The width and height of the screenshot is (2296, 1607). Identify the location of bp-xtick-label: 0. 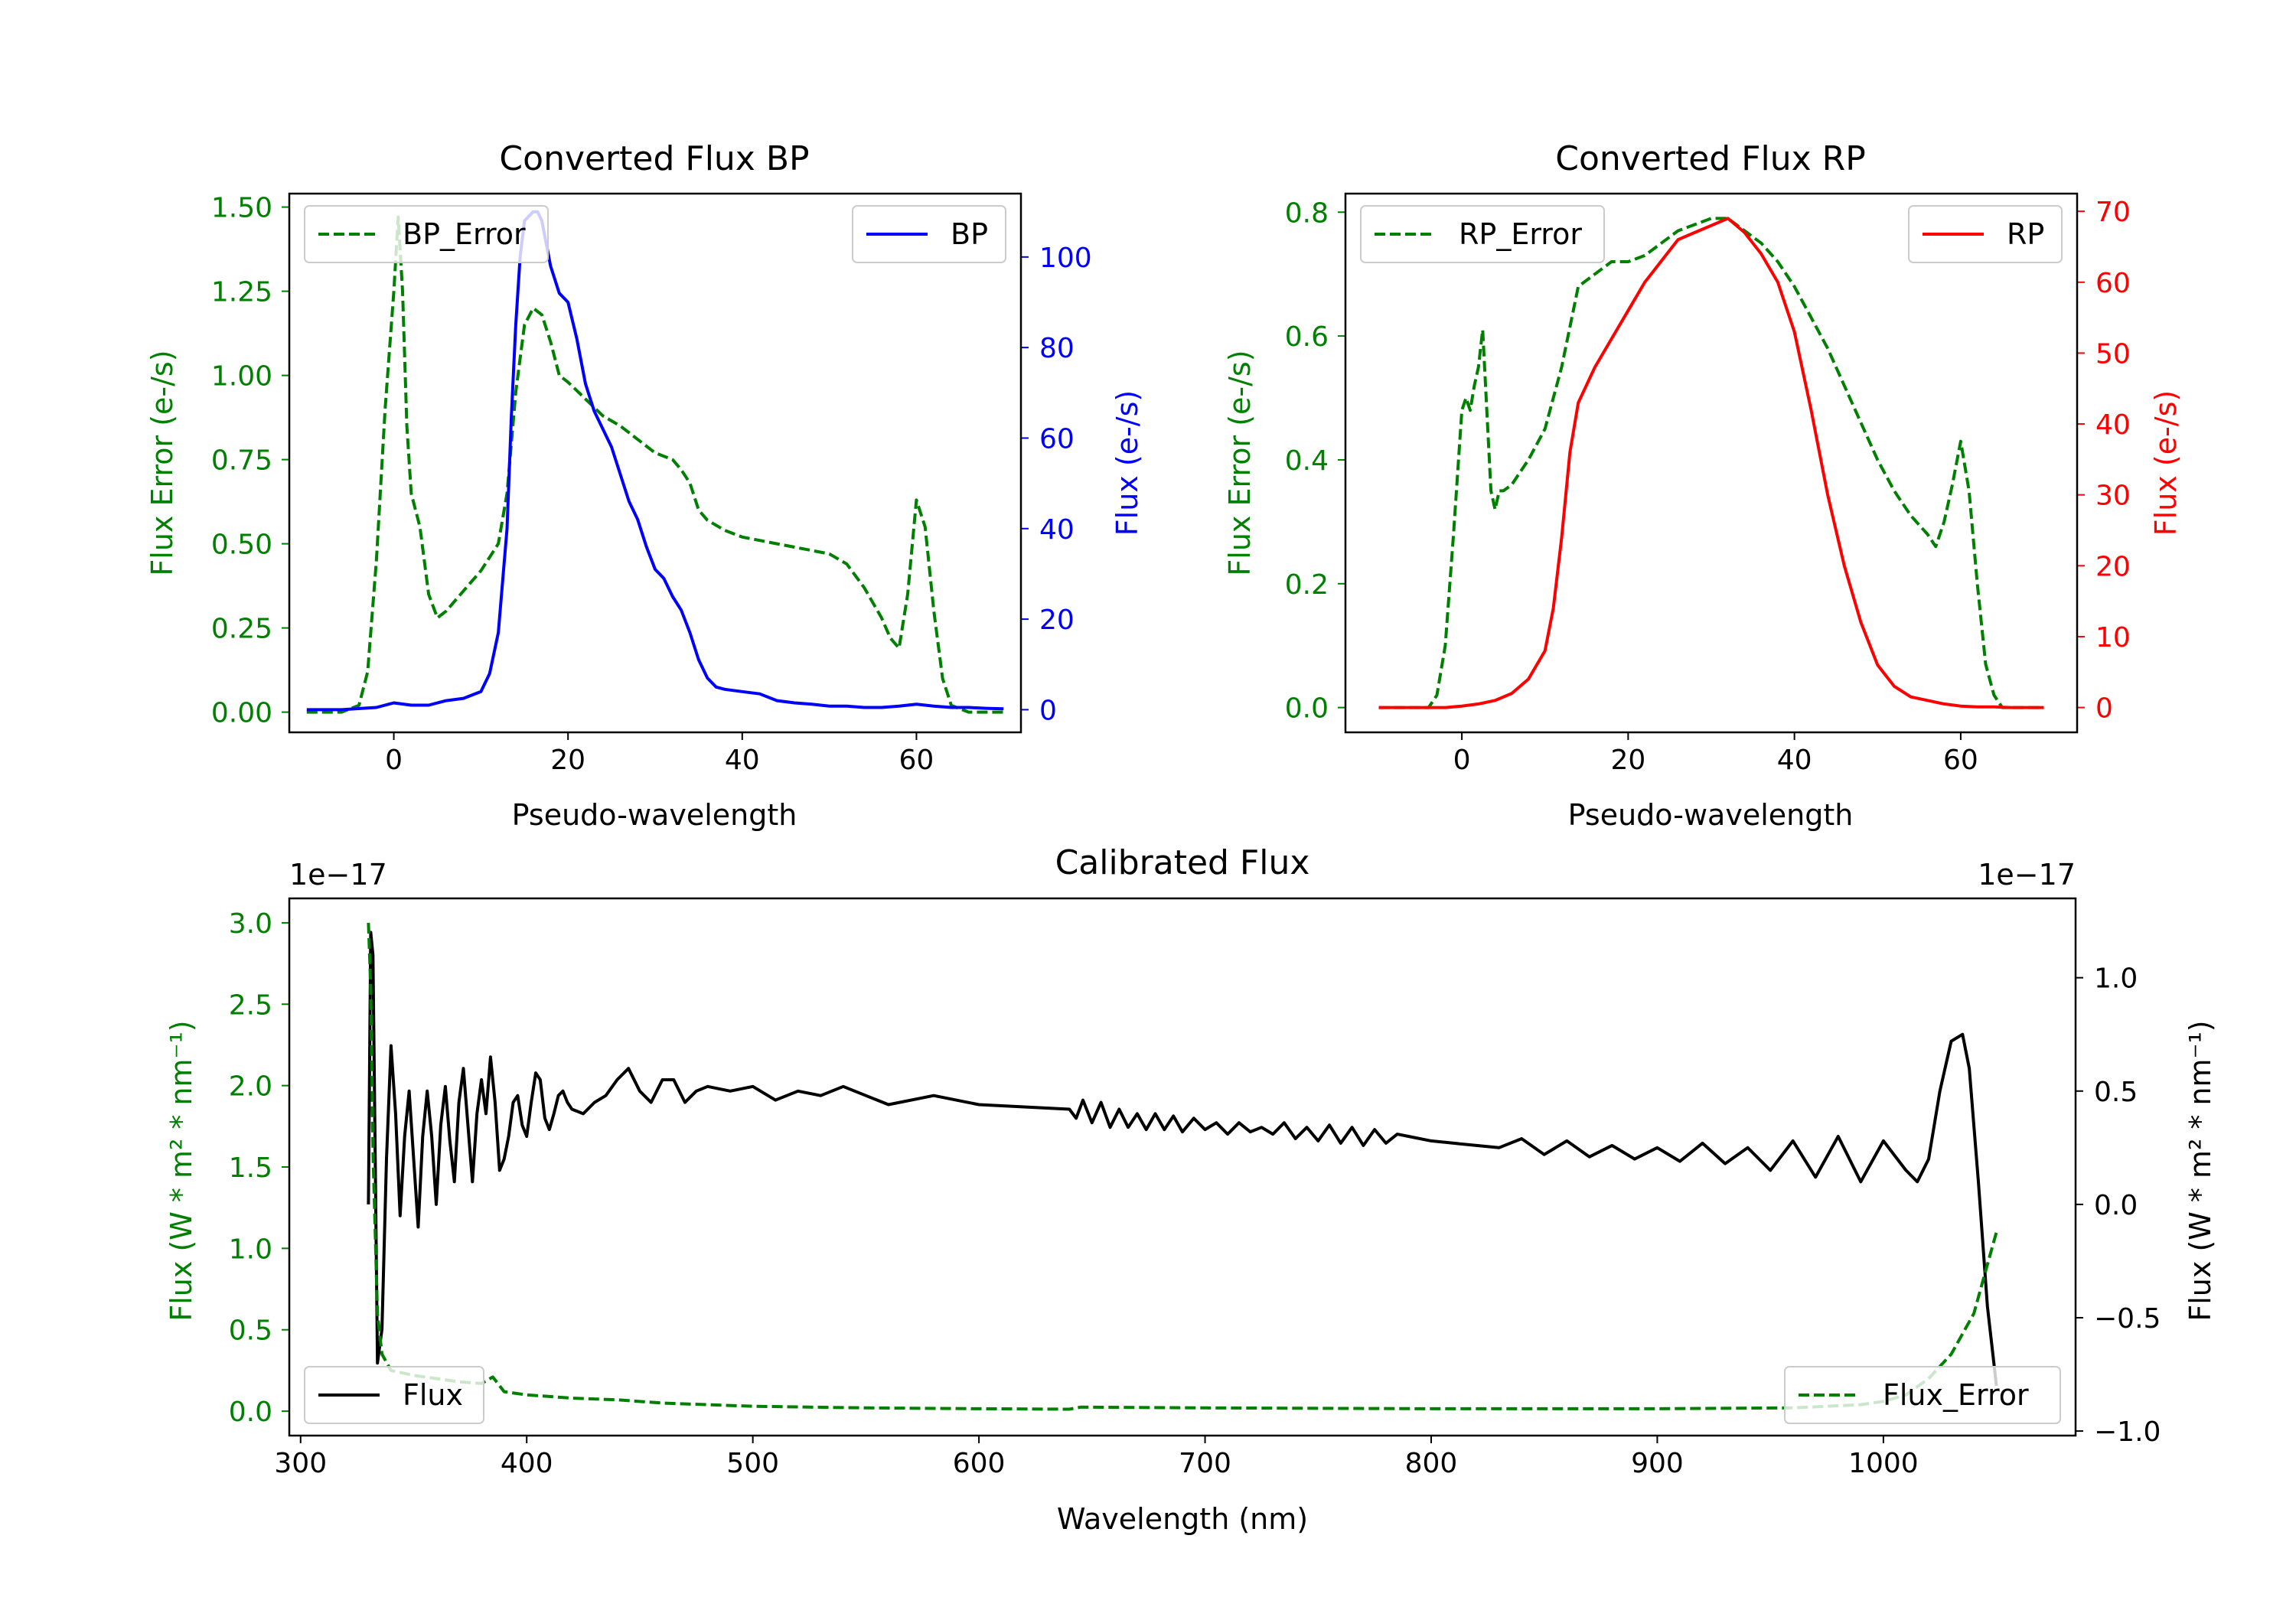
(394, 760).